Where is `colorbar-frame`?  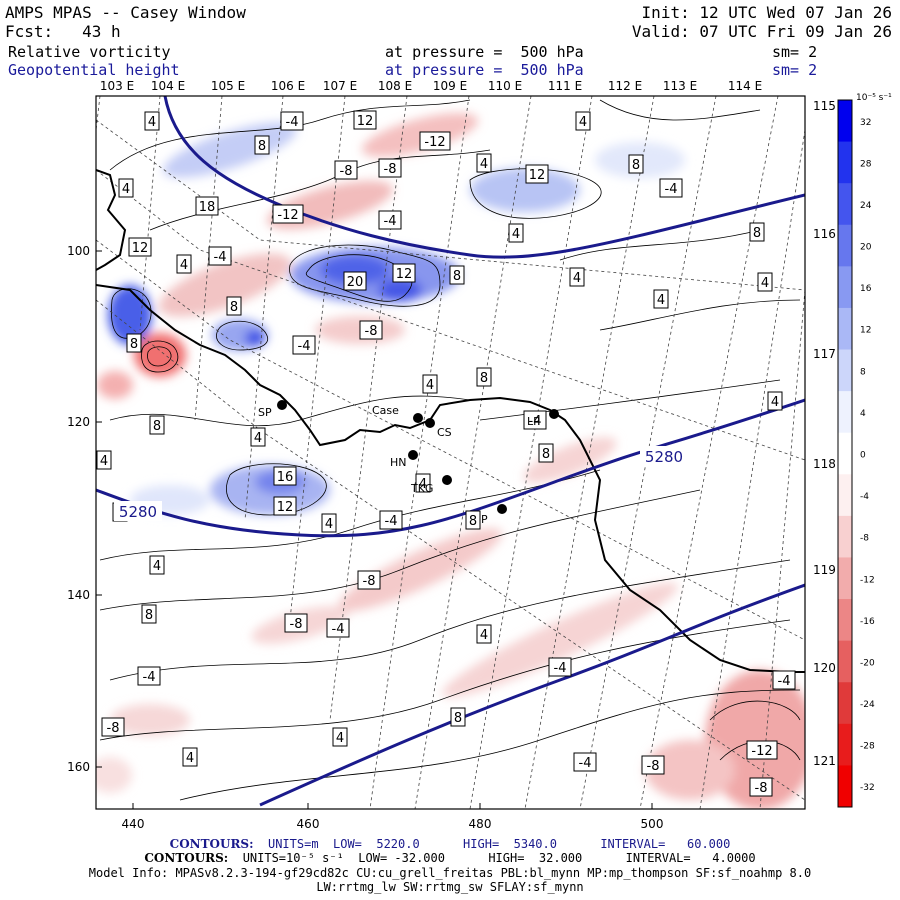 colorbar-frame is located at coordinates (845, 453).